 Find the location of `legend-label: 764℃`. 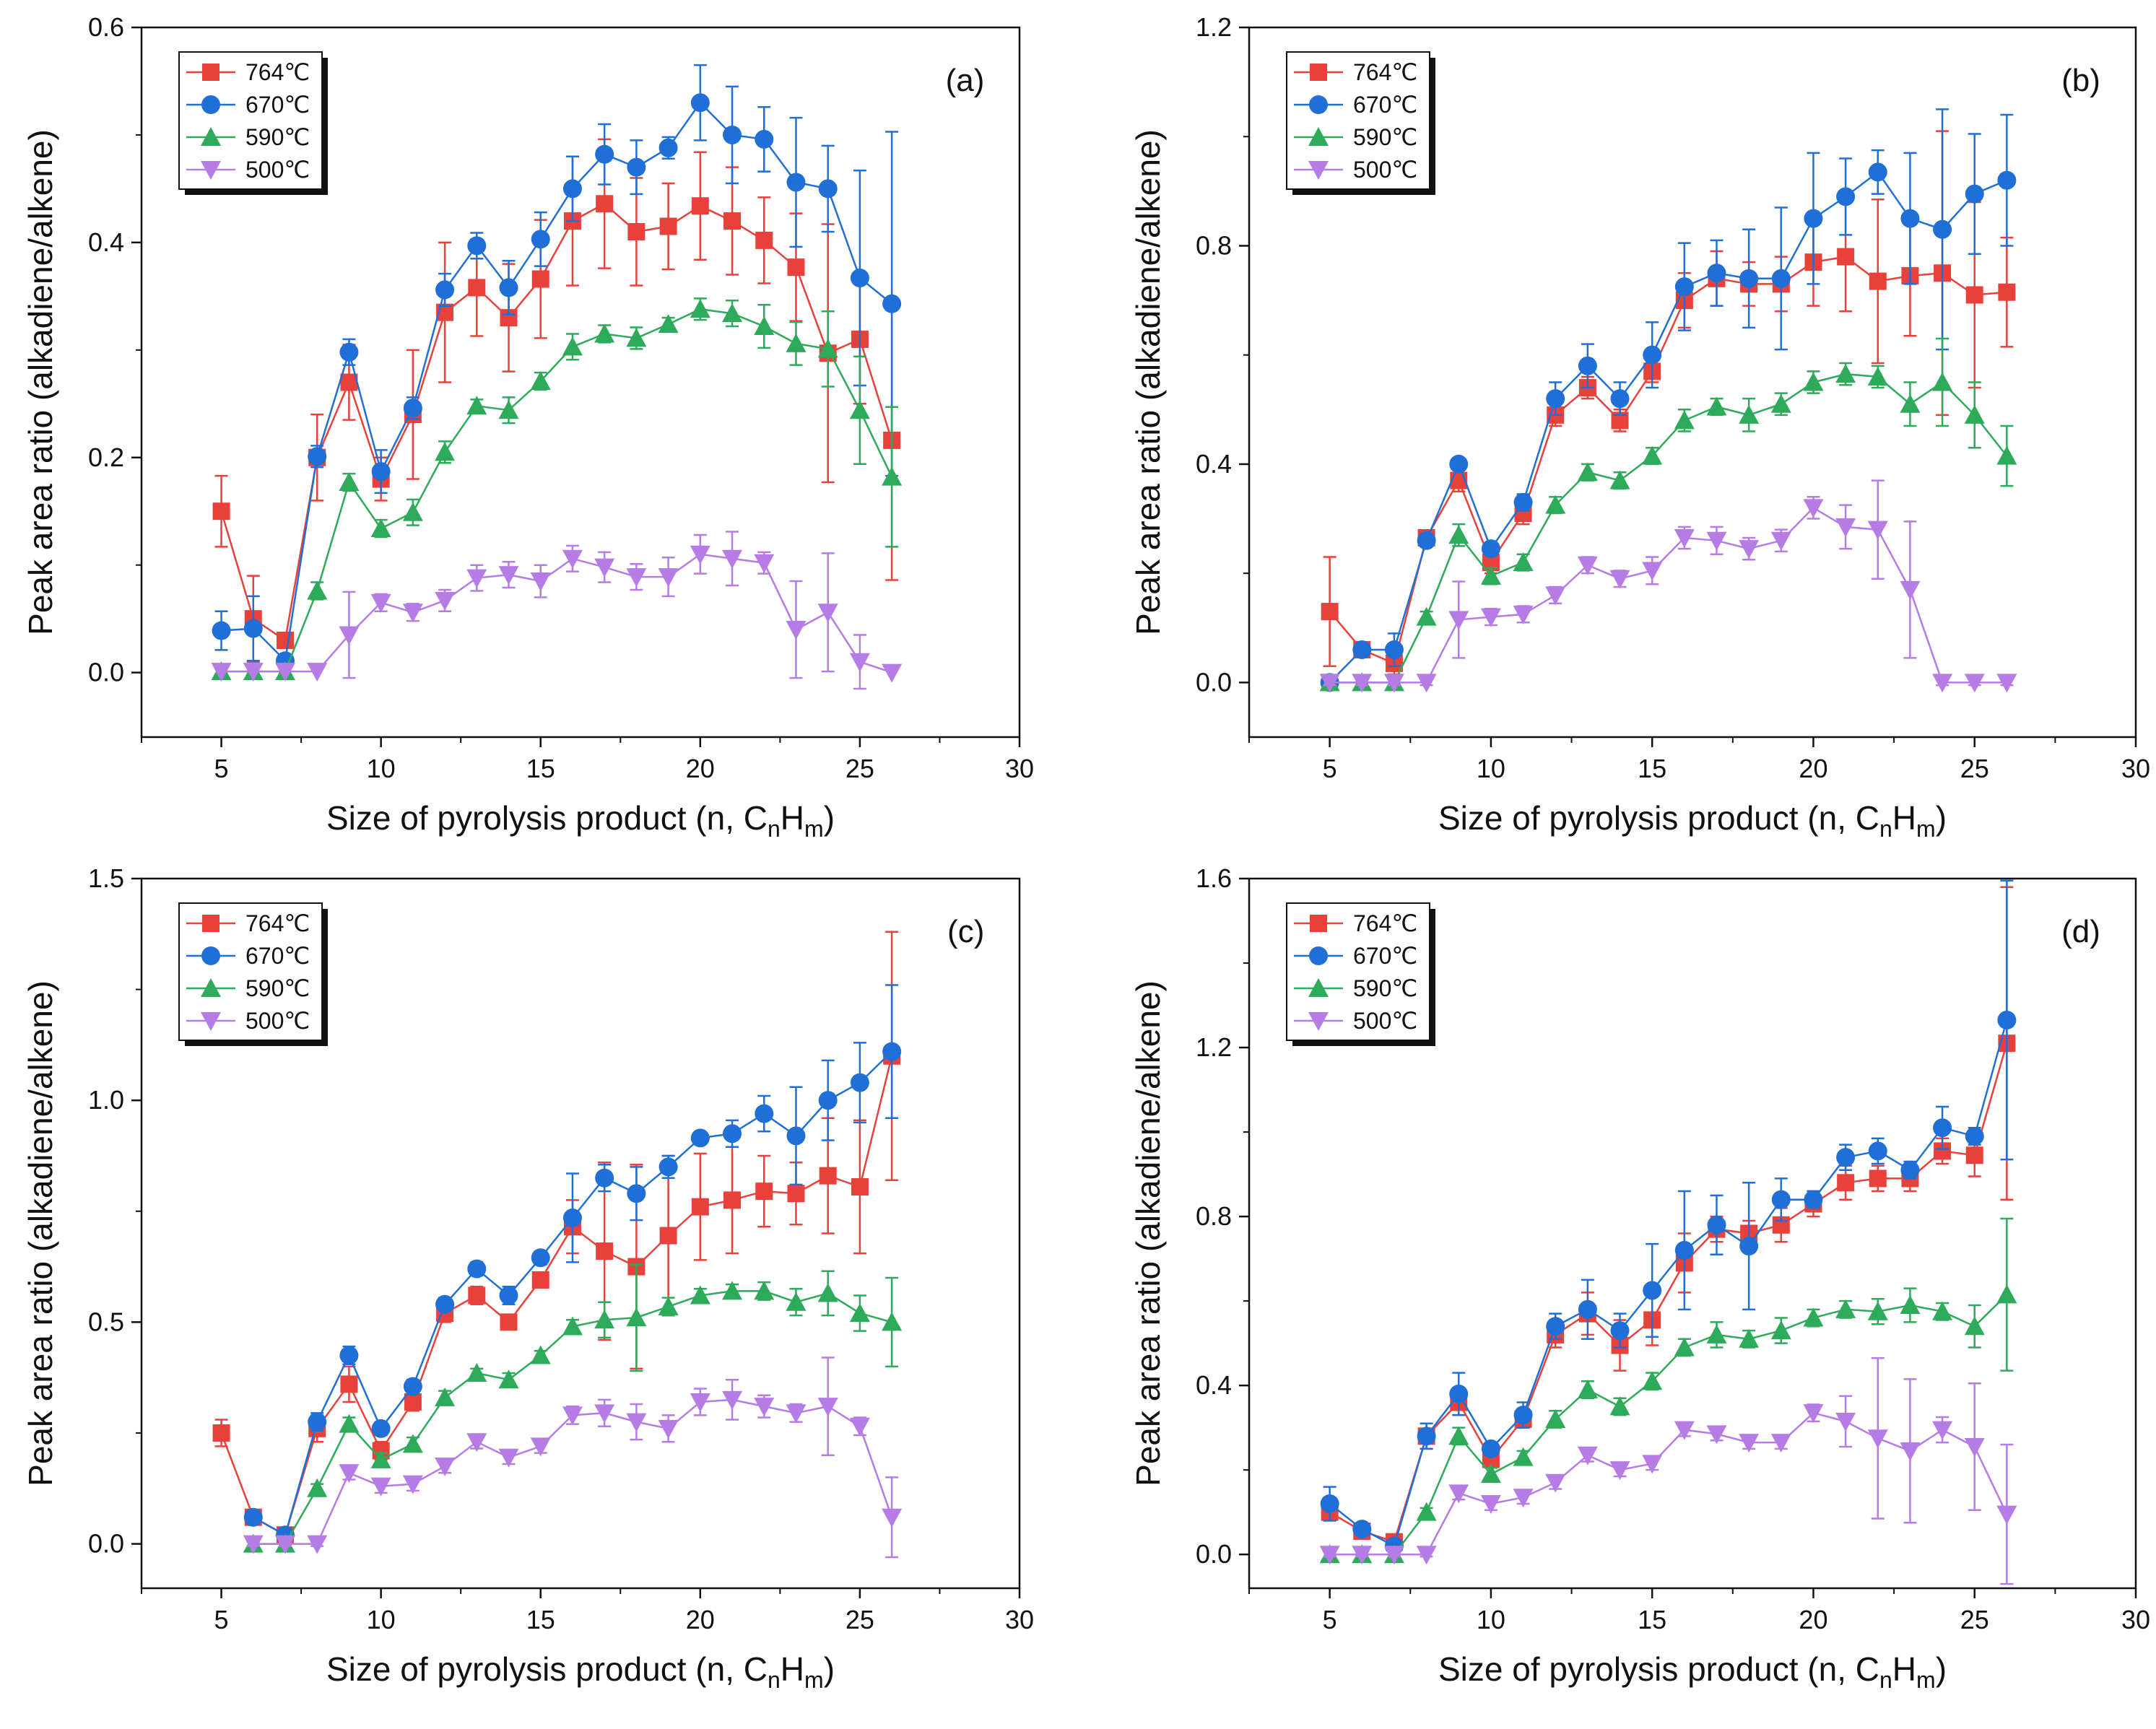

legend-label: 764℃ is located at coordinates (277, 72).